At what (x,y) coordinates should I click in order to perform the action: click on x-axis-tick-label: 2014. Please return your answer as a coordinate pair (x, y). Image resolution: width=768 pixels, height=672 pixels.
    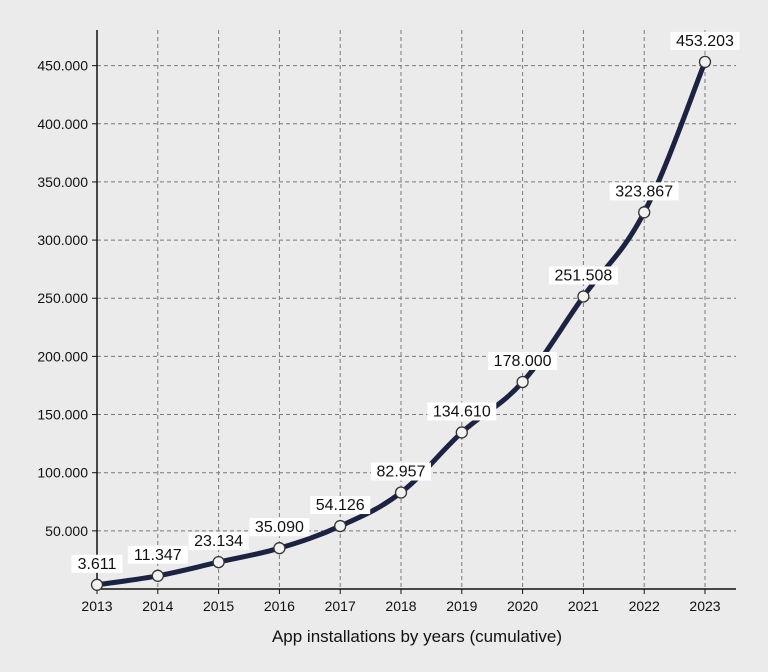
    Looking at the image, I should click on (157, 606).